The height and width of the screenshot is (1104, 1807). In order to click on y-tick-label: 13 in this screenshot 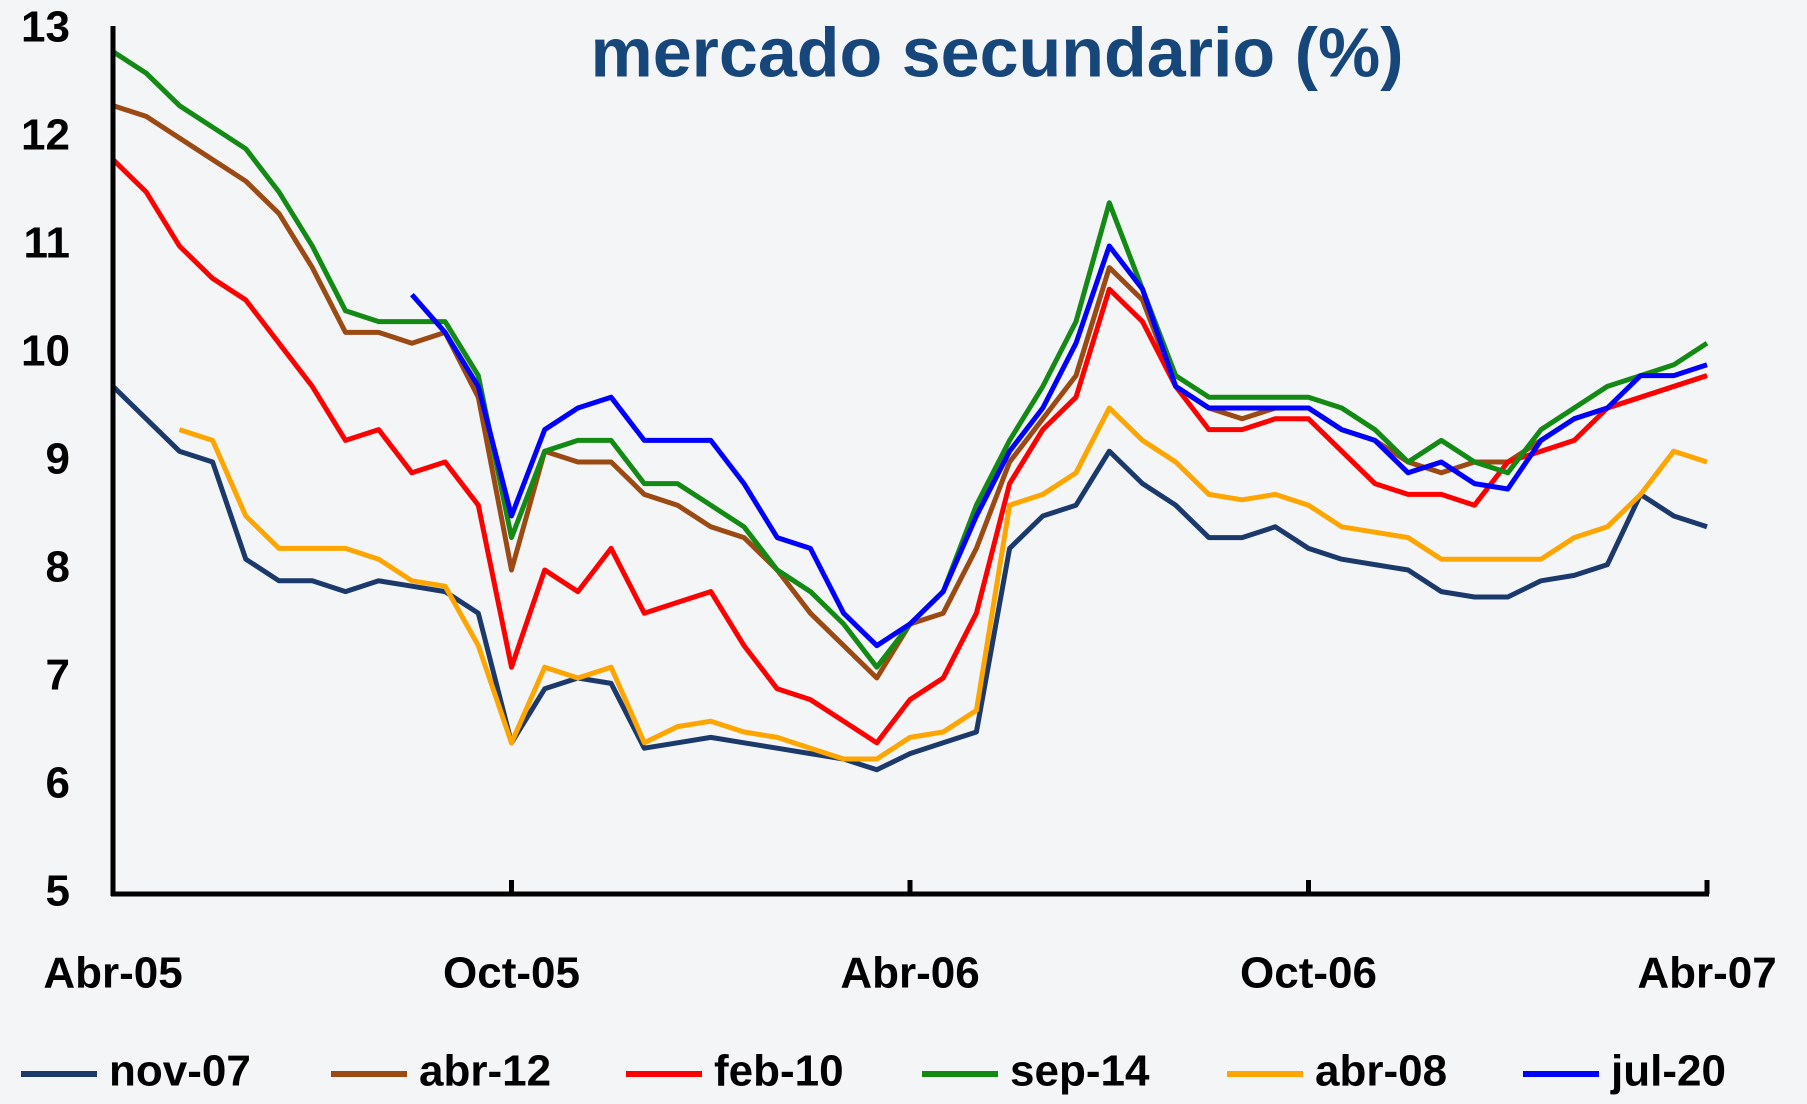, I will do `click(45, 27)`.